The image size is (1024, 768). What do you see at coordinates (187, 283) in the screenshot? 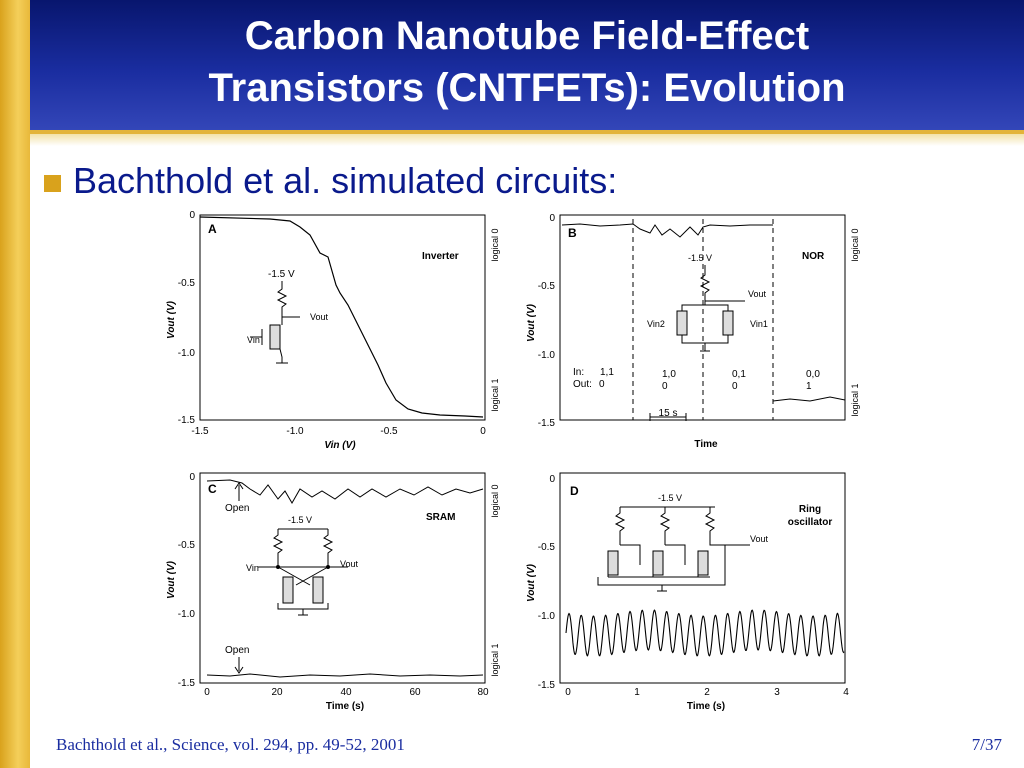
I see `panel-a-ytick: -0.5` at bounding box center [187, 283].